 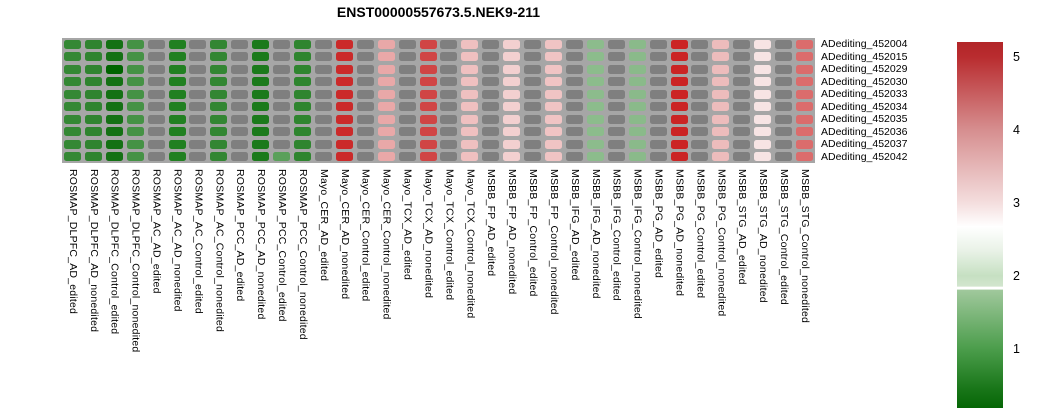 I want to click on column-label: Mayo_CER_Control_edited, so click(x=365, y=235).